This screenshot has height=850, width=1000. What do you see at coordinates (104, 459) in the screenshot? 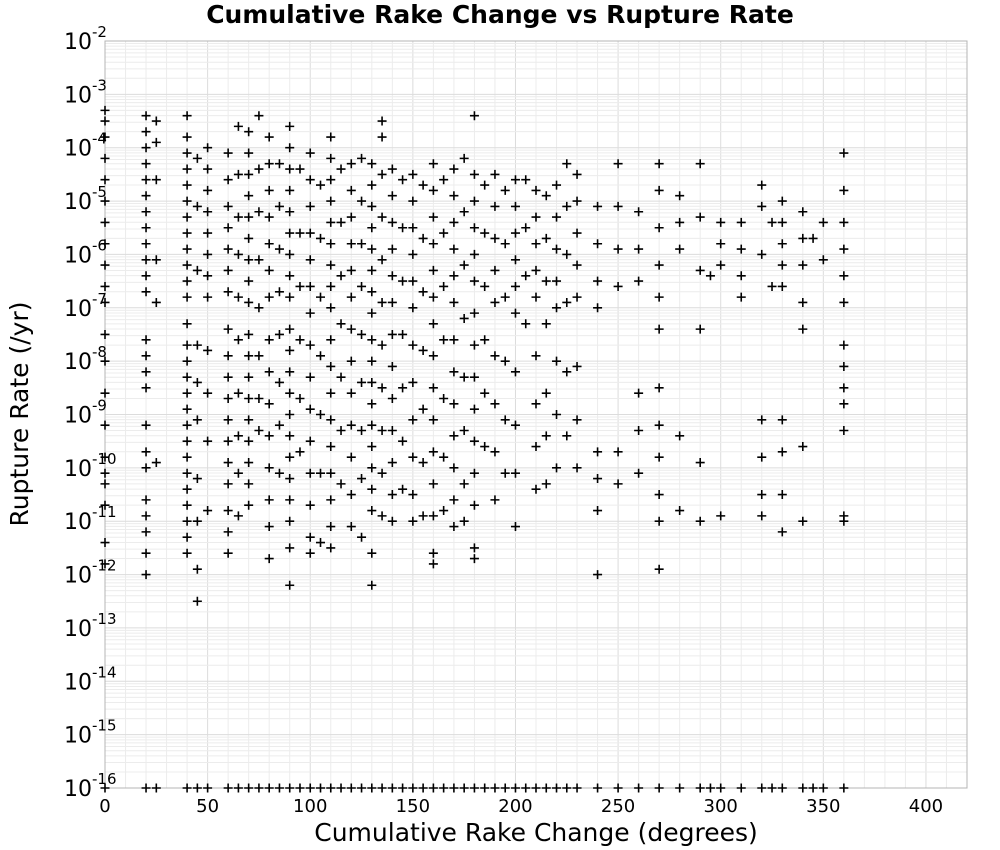
I see `y-tick-exponent: -10` at bounding box center [104, 459].